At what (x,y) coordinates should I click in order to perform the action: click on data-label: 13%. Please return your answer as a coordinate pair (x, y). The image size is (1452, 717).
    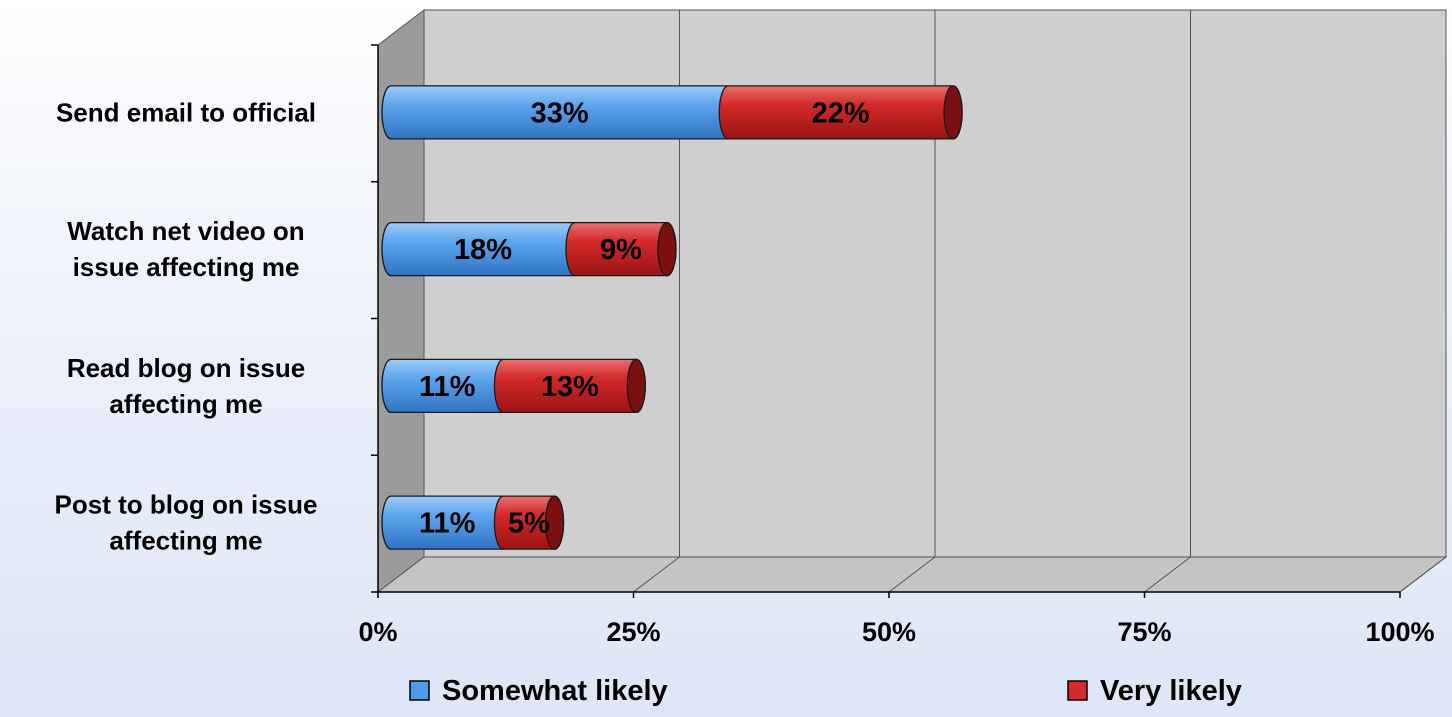
    Looking at the image, I should click on (570, 387).